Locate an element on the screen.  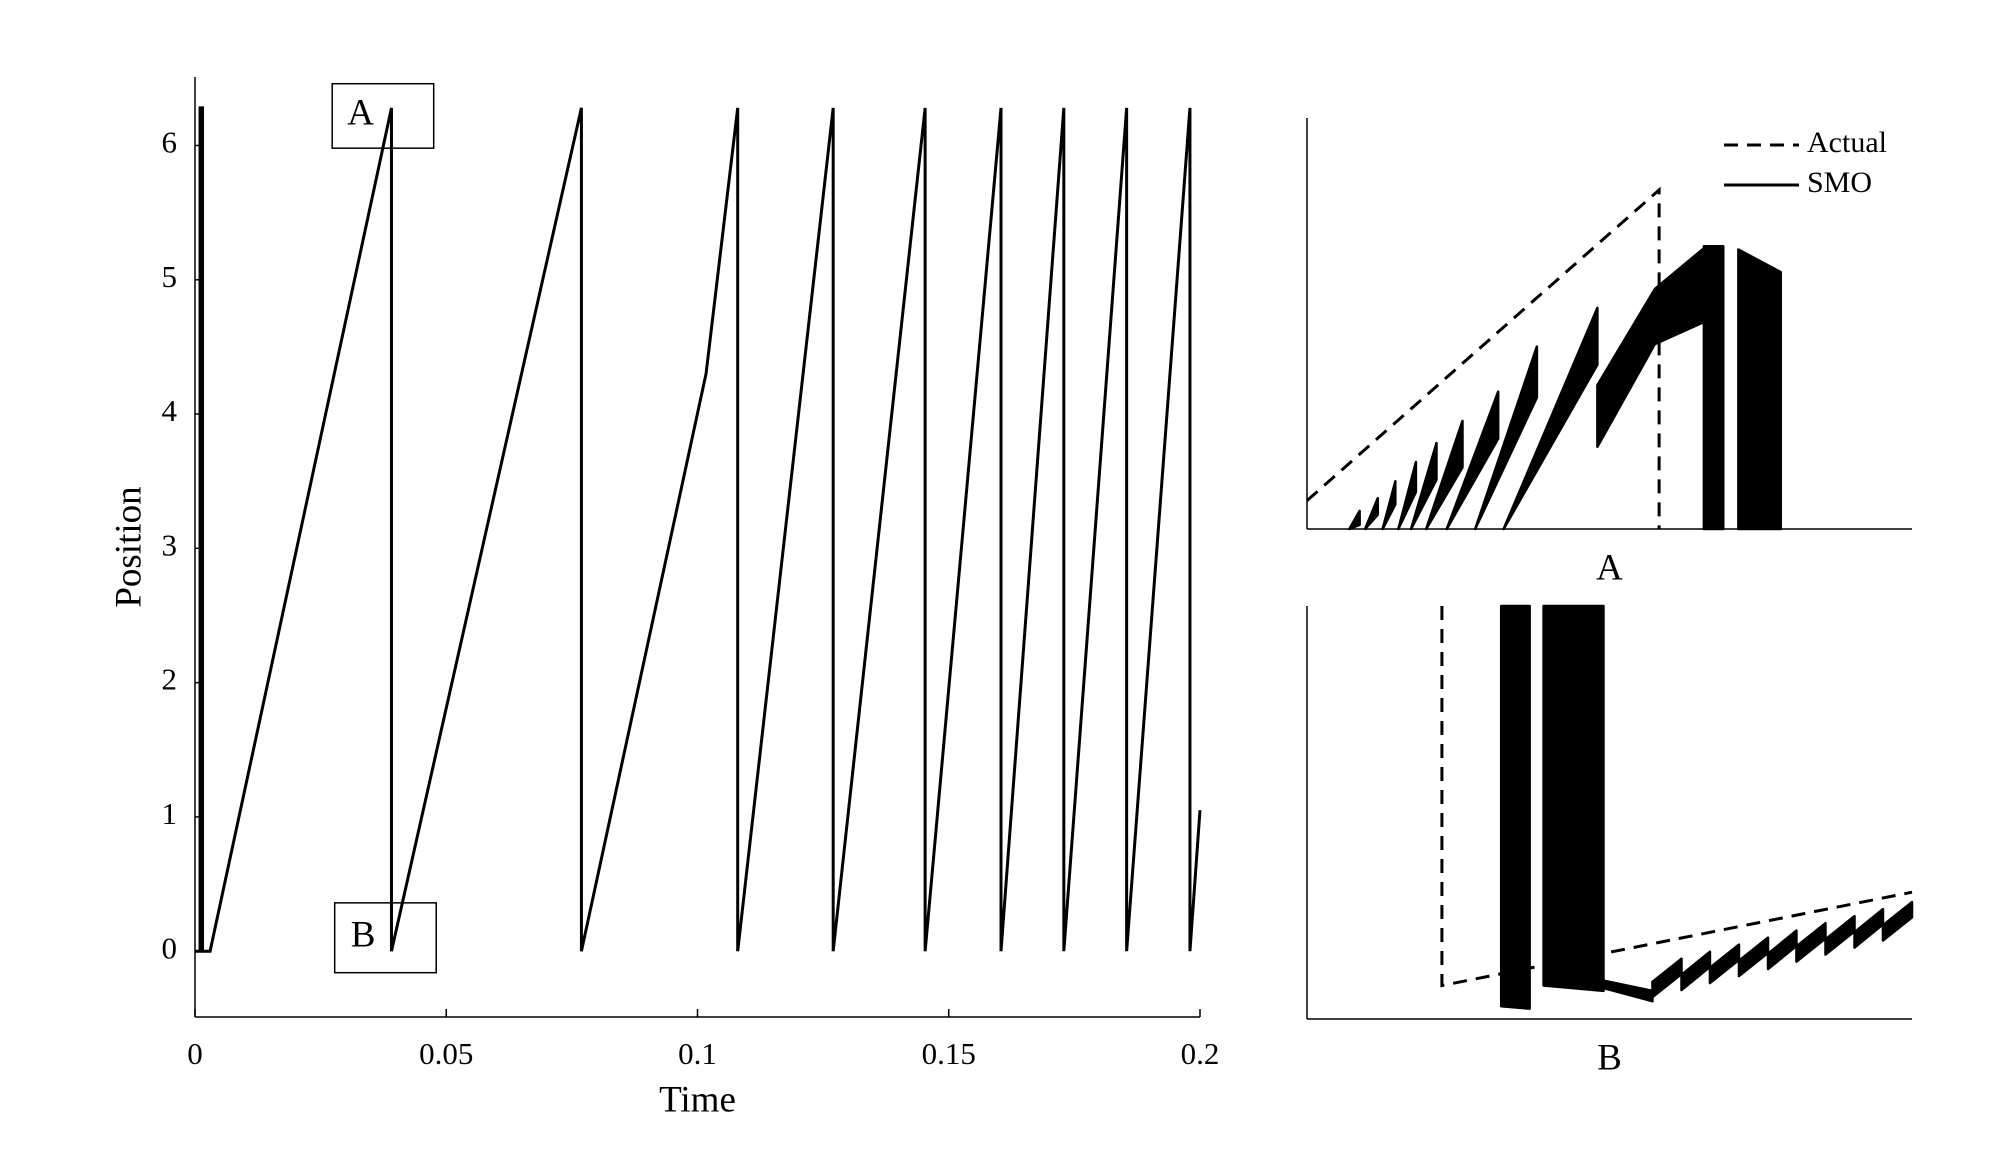
legend-label: SMO is located at coordinates (1839, 182).